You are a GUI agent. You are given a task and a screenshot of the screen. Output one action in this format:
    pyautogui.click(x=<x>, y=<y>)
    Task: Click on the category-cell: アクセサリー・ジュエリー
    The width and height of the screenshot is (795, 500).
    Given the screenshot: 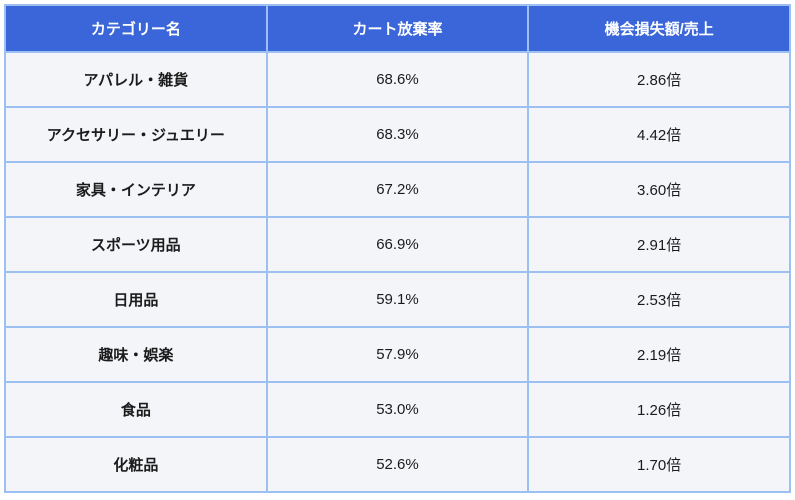 What is the action you would take?
    pyautogui.click(x=136, y=134)
    